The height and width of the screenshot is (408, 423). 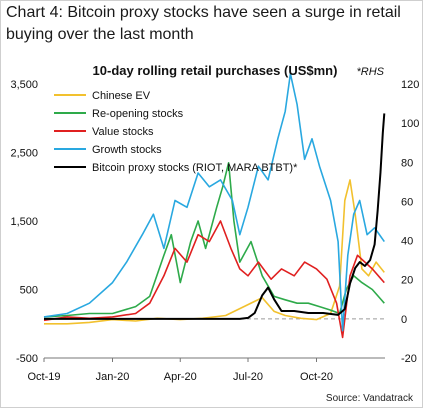 What do you see at coordinates (195, 168) in the screenshot?
I see `legend-label: Bitcoin proxy stocks (RIOT, MARA BTBT)*` at bounding box center [195, 168].